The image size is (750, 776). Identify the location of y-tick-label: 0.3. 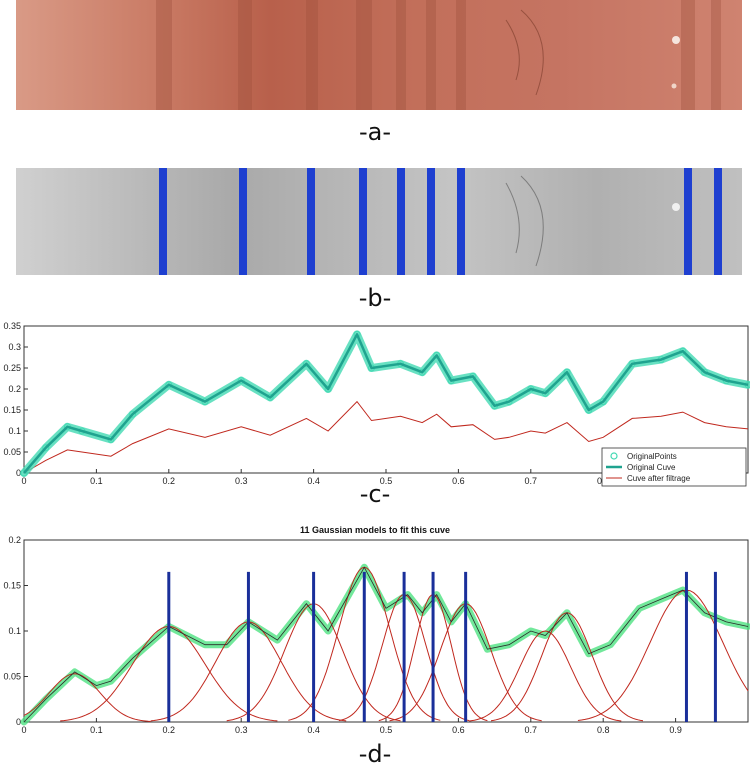
(14, 347).